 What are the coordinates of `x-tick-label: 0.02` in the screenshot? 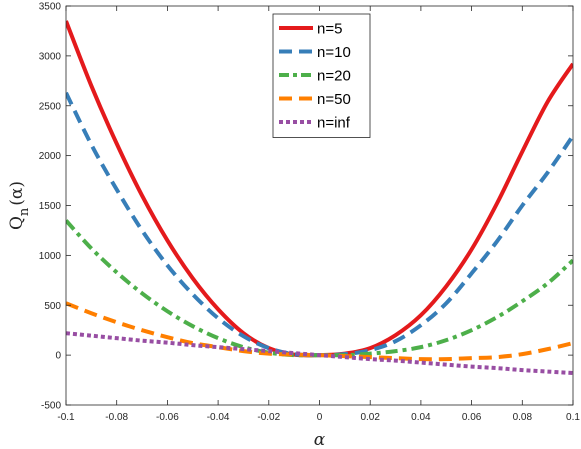 It's located at (370, 417).